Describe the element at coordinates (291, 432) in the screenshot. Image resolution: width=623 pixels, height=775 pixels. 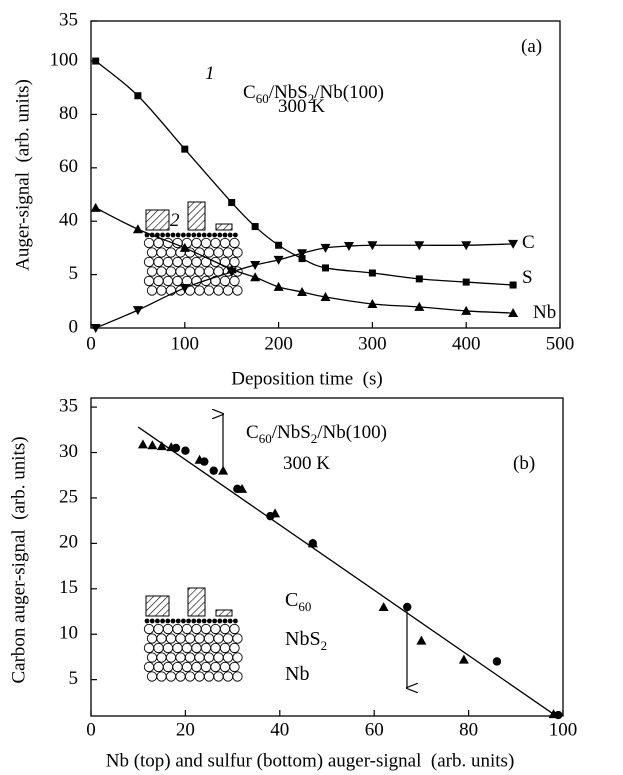
I see `text-part: /NbS` at that location.